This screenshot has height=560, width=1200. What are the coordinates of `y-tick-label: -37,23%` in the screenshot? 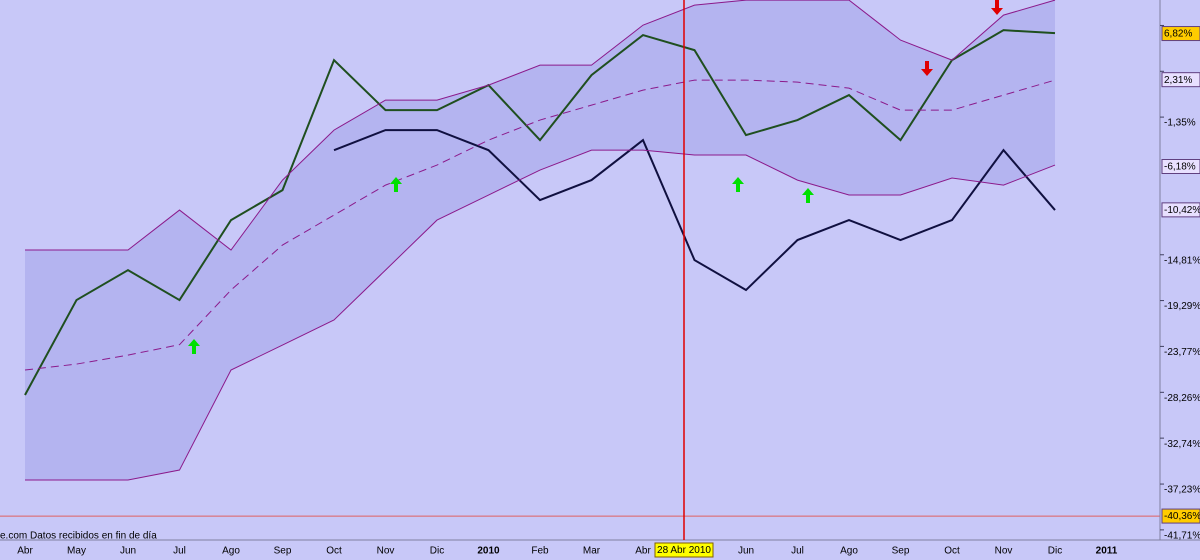 It's located at (1182, 490).